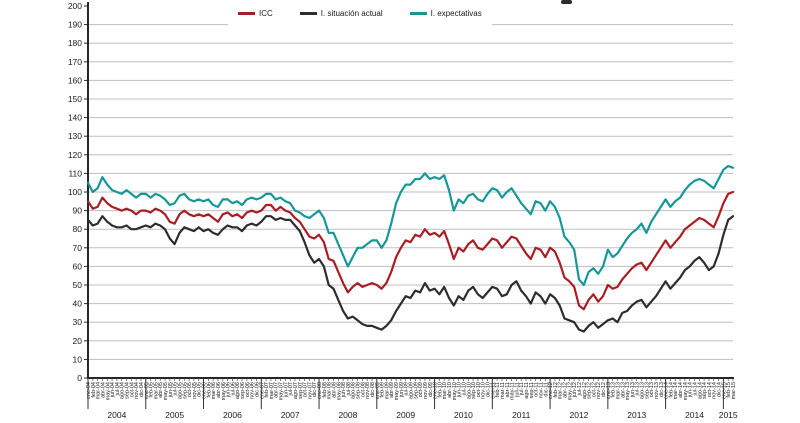  I want to click on y-axis-tick-label: 0, so click(79, 378).